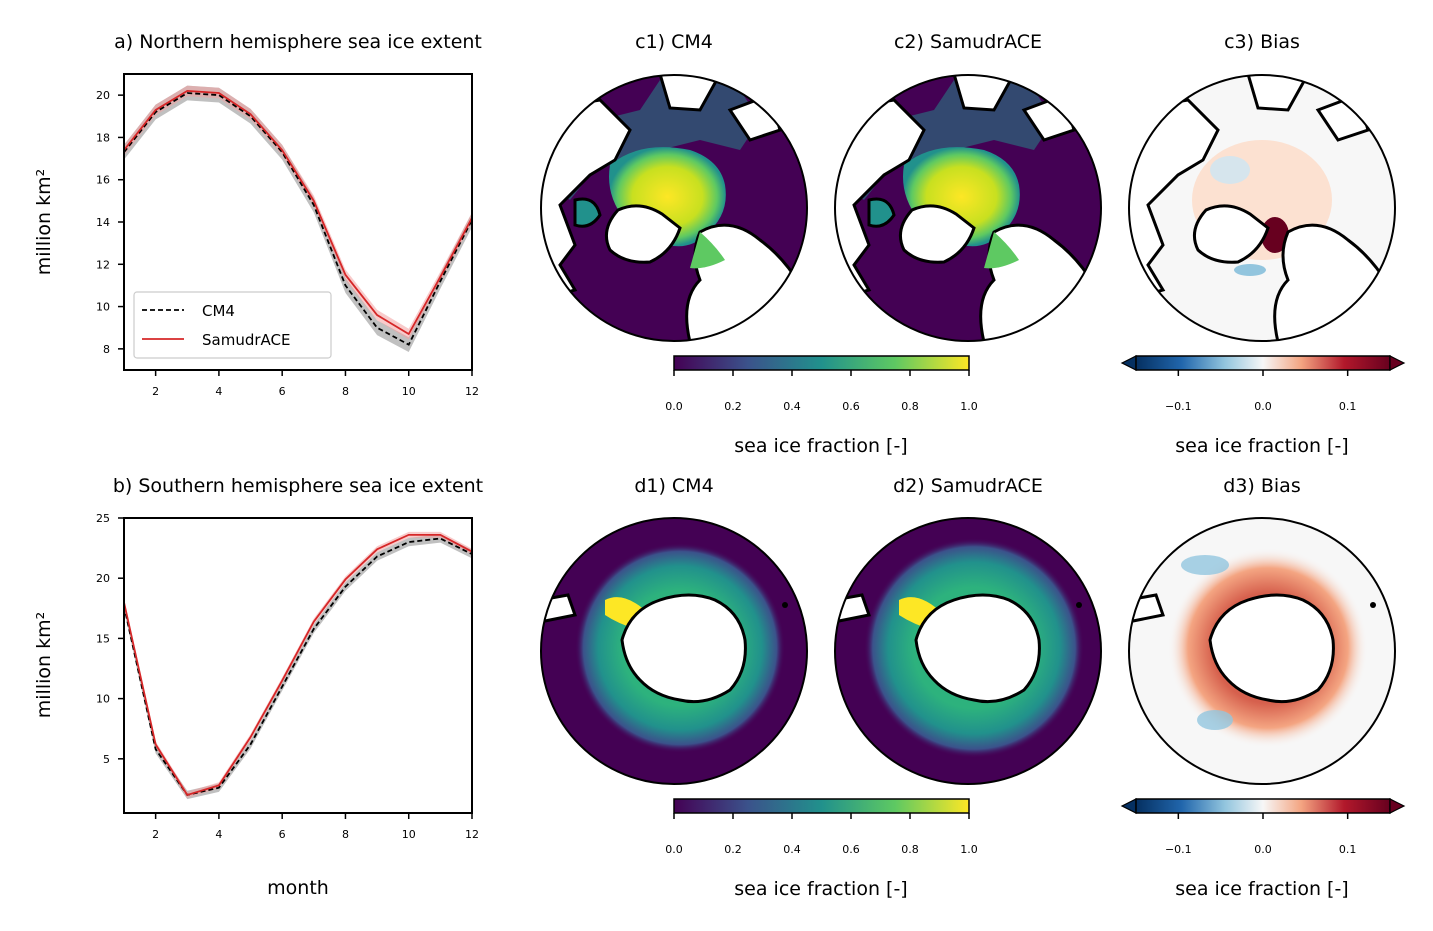  What do you see at coordinates (103, 180) in the screenshot?
I see `y-tick-label: 16` at bounding box center [103, 180].